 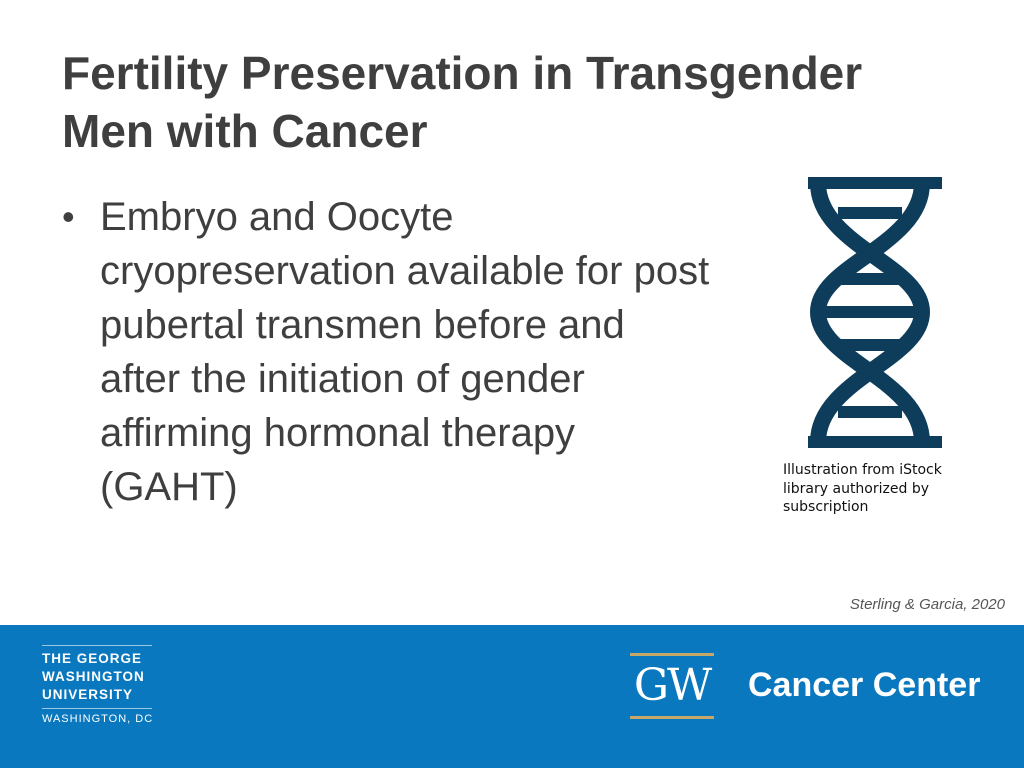 What do you see at coordinates (864, 685) in the screenshot?
I see `center-name: Cancer Center` at bounding box center [864, 685].